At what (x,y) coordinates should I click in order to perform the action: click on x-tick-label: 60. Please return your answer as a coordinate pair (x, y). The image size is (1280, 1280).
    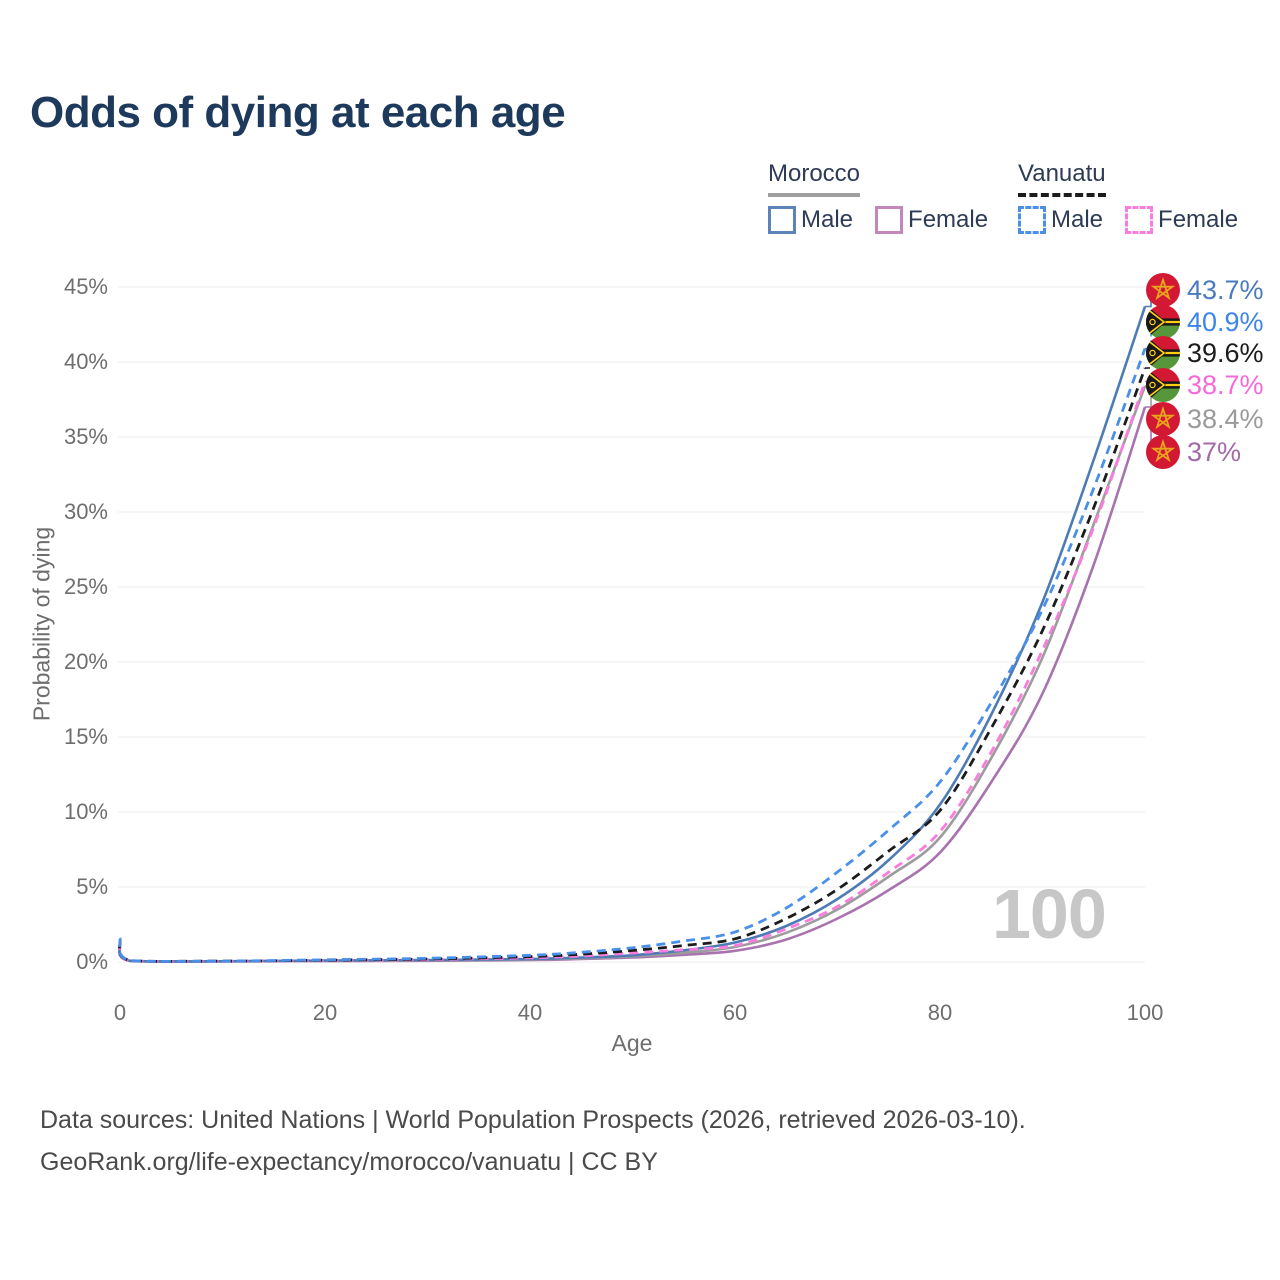
    Looking at the image, I should click on (735, 1012).